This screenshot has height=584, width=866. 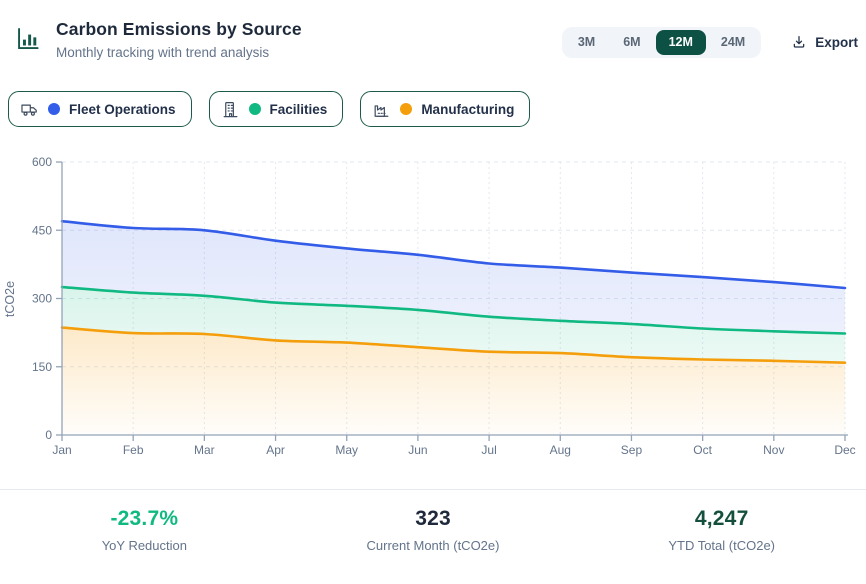 I want to click on stat-label: YTD Total (tCO2e), so click(x=722, y=545).